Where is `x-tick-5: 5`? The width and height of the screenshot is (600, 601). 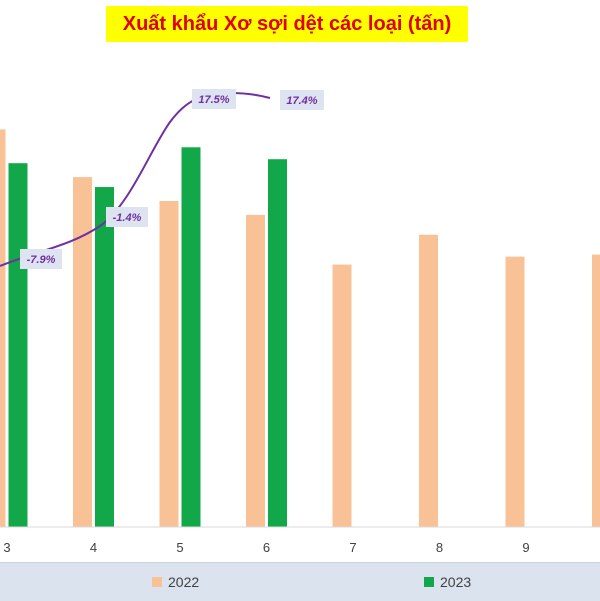
x-tick-5: 5 is located at coordinates (179, 547).